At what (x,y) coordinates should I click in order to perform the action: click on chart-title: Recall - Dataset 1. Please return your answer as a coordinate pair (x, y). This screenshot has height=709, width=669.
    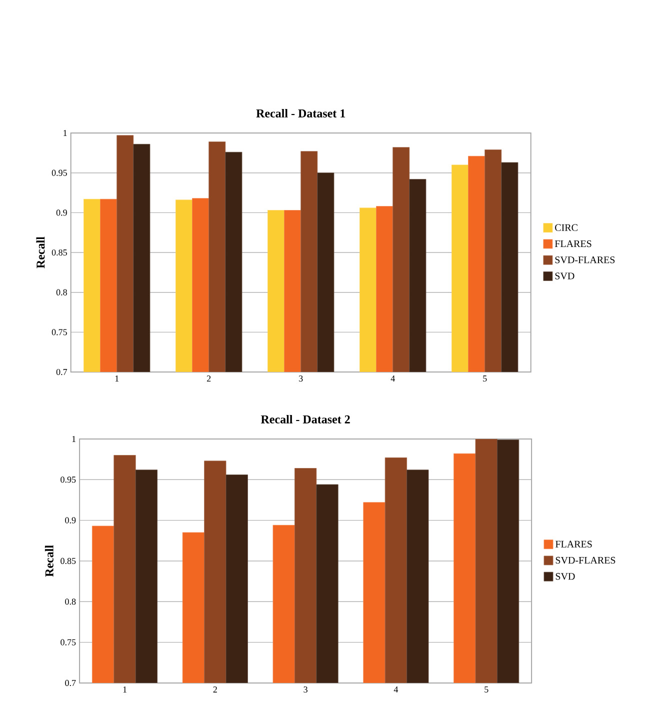
    Looking at the image, I should click on (301, 113).